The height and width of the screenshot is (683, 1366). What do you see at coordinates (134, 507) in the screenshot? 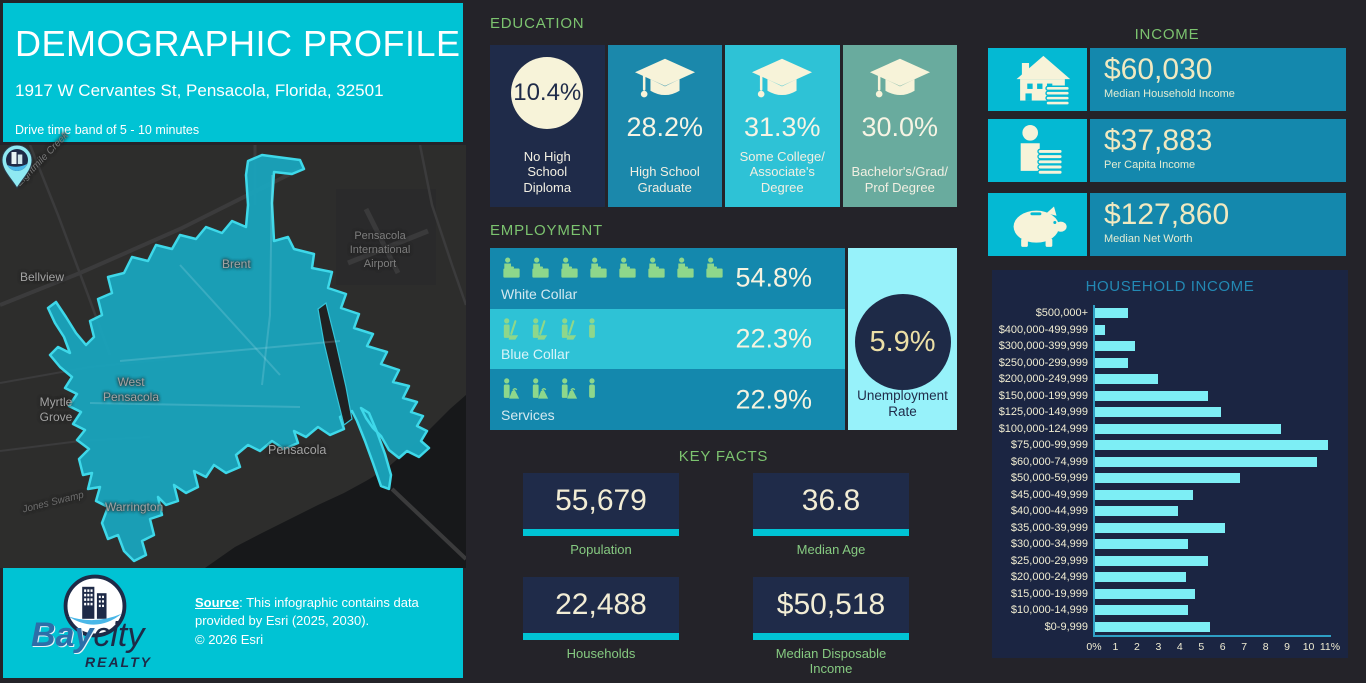
I see `map-label: Warrington` at bounding box center [134, 507].